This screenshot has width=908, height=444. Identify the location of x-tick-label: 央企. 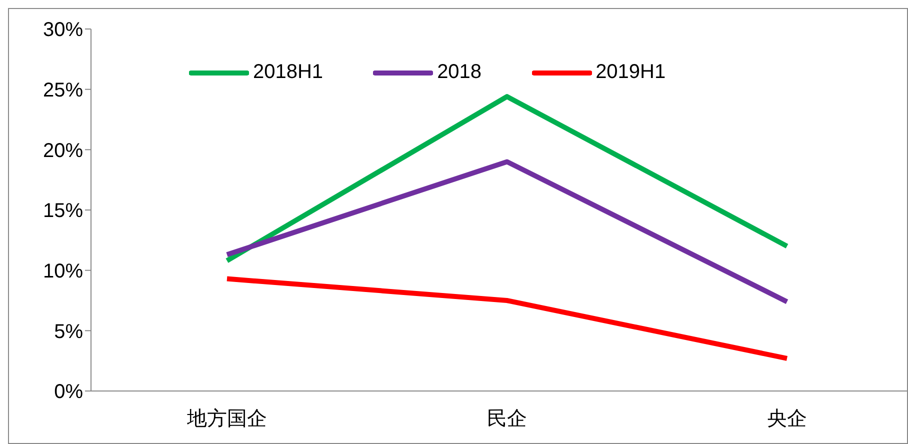
(787, 418).